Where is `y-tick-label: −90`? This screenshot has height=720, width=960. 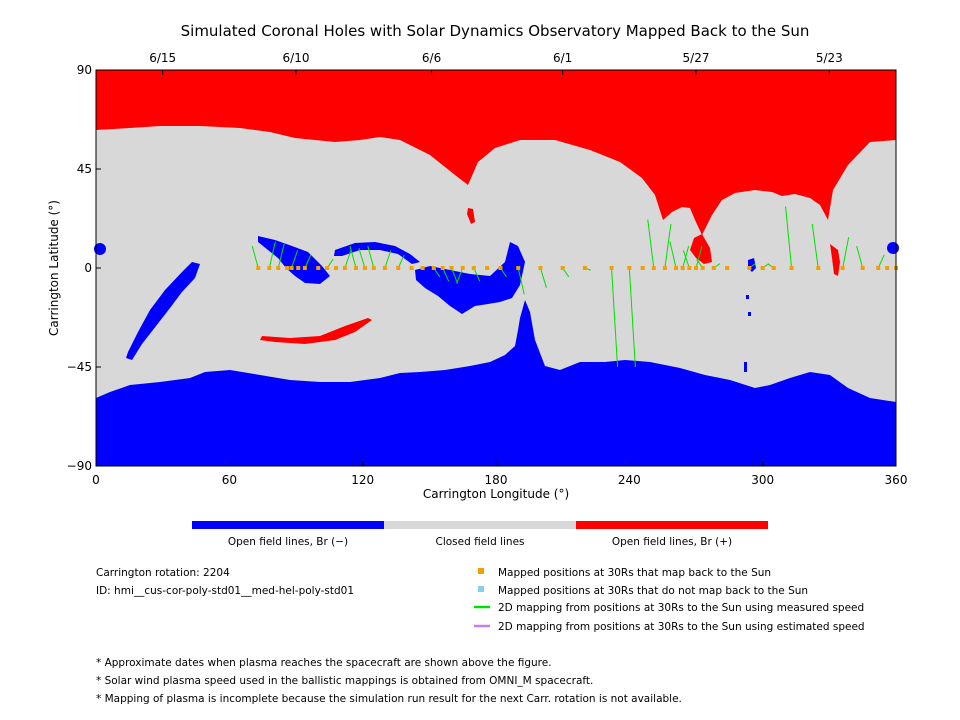
y-tick-label: −90 is located at coordinates (79, 466).